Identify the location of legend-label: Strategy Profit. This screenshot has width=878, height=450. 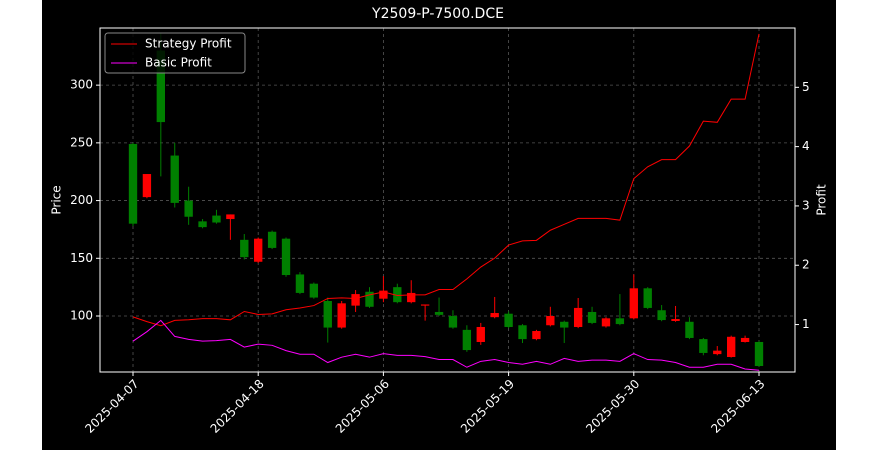
(188, 44).